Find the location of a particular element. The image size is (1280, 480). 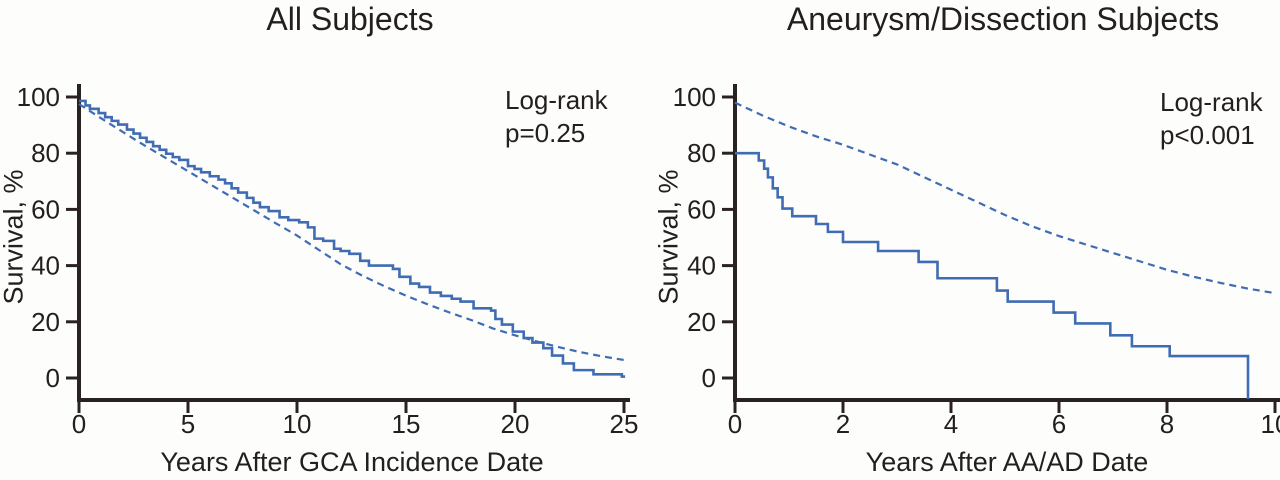

x-tick-label: 15 is located at coordinates (406, 424).